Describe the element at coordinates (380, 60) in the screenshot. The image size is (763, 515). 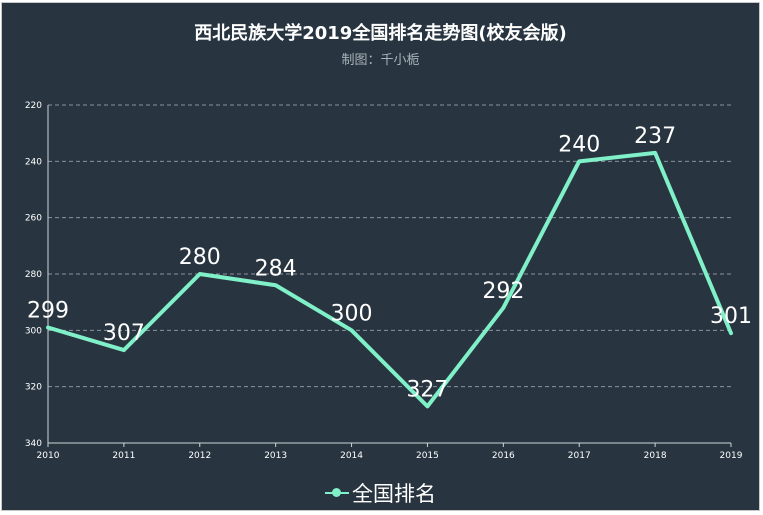
I see `chart-subtitle: 制图：千小栀` at that location.